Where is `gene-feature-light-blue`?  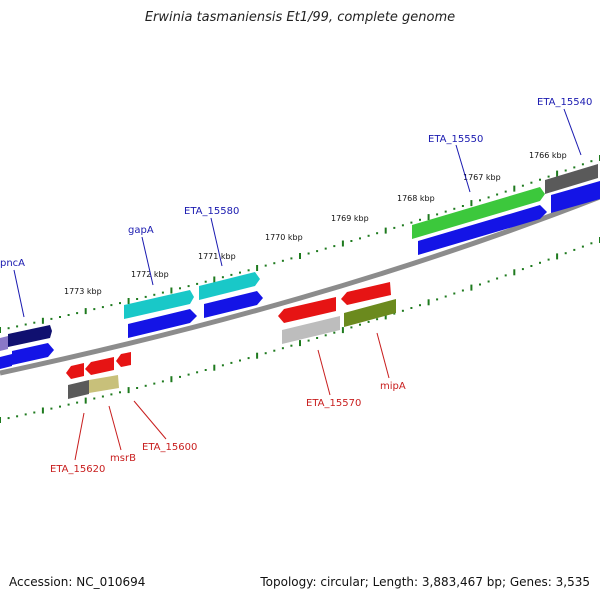 gene-feature-light-blue is located at coordinates (4, 343).